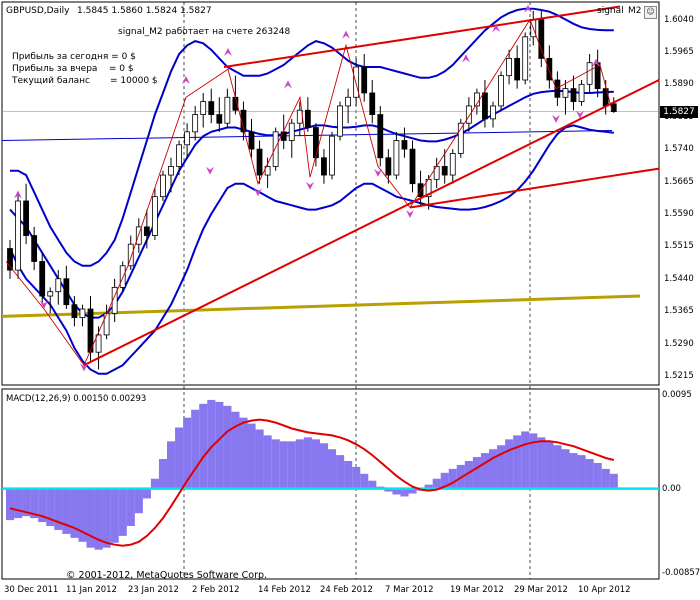 Image resolution: width=700 pixels, height=600 pixels. What do you see at coordinates (284, 590) in the screenshot?
I see `time-tick-label: 14 Feb 2012` at bounding box center [284, 590].